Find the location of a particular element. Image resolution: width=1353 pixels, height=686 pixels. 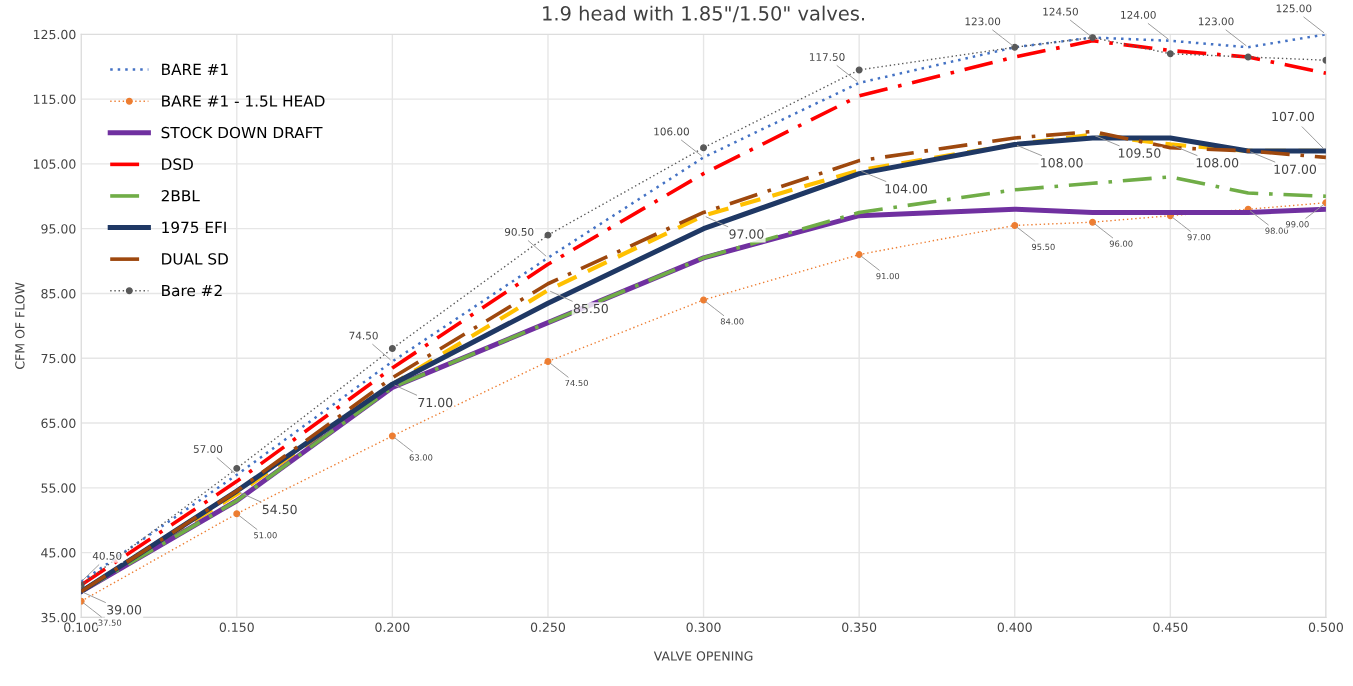

annotation: 95.50 is located at coordinates (1043, 247).